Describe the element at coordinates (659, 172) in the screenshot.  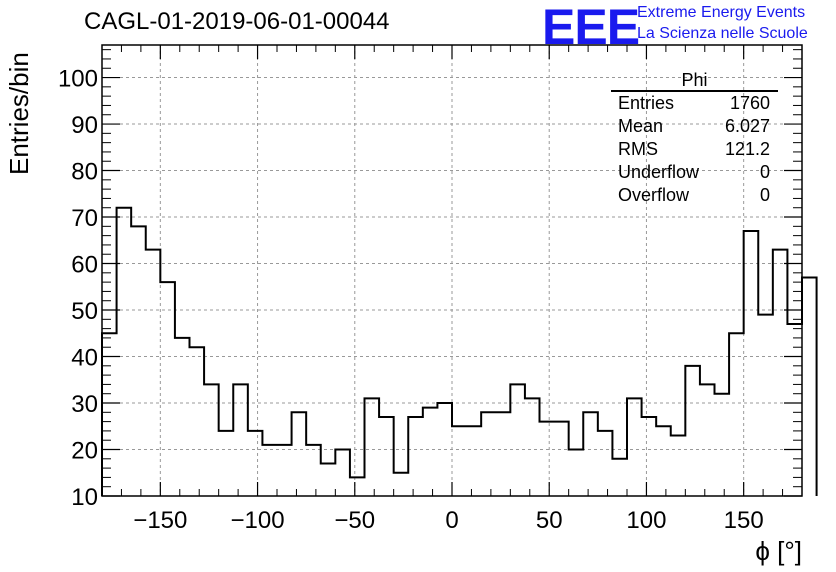
I see `stats-label: Underflow` at that location.